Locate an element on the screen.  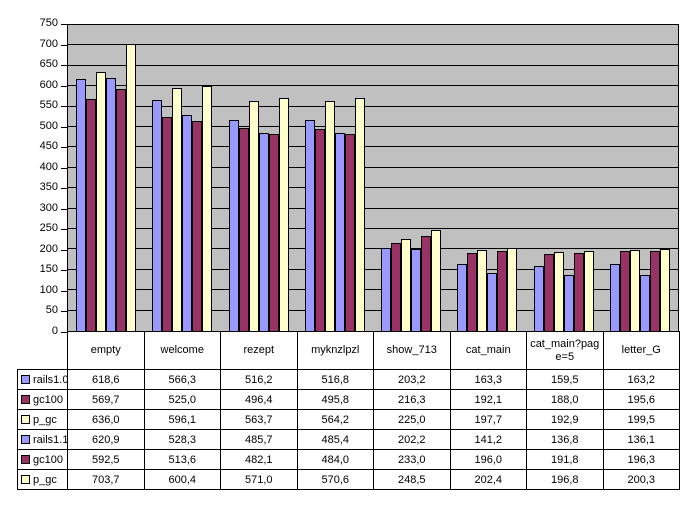
value-cell: 495,8 is located at coordinates (335, 399).